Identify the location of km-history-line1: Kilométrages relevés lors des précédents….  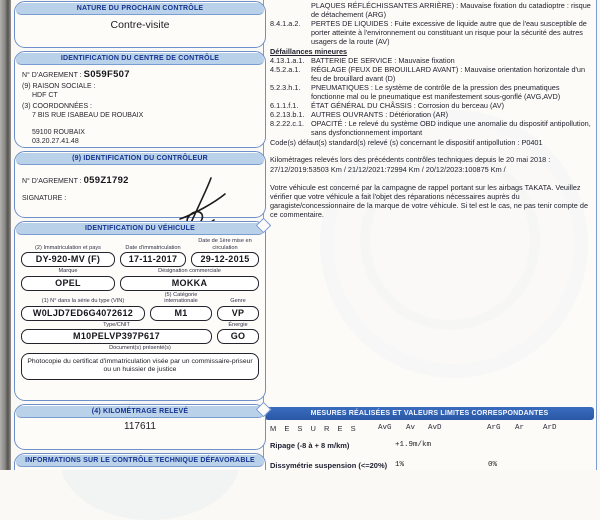
(410, 159).